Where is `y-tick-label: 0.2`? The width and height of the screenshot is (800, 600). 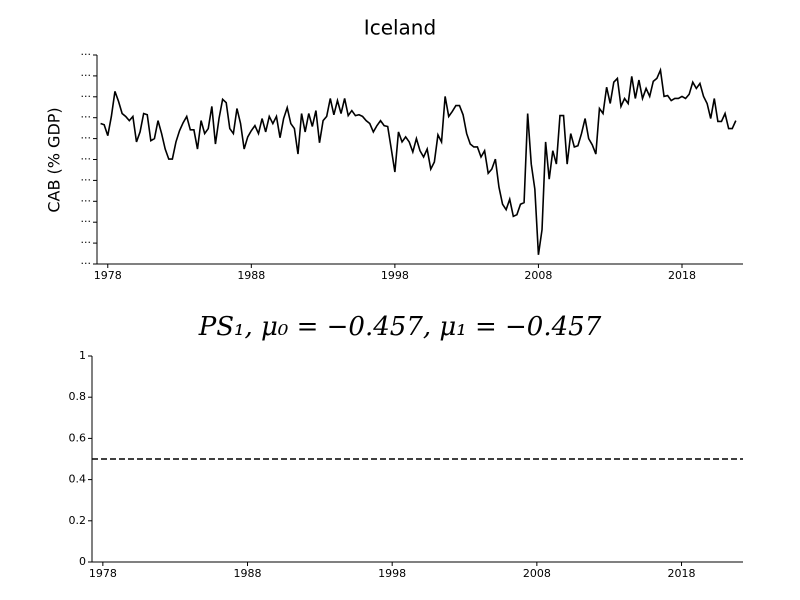
y-tick-label: 0.2 is located at coordinates (78, 520).